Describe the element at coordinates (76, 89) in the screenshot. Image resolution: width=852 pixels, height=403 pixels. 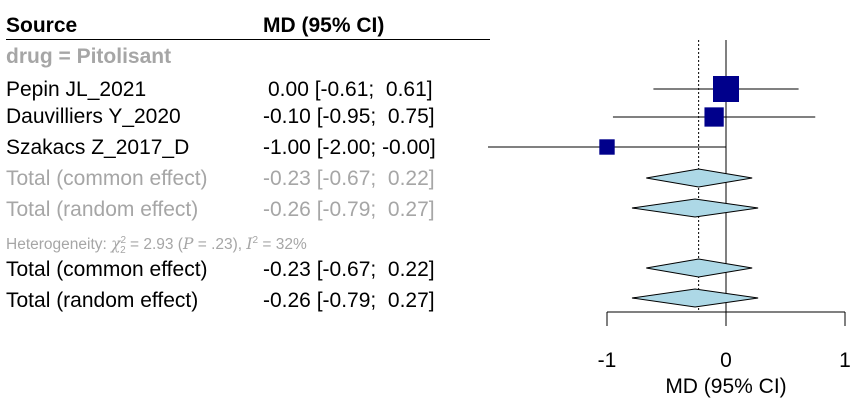
I see `study-label: Pepin JL_2021` at that location.